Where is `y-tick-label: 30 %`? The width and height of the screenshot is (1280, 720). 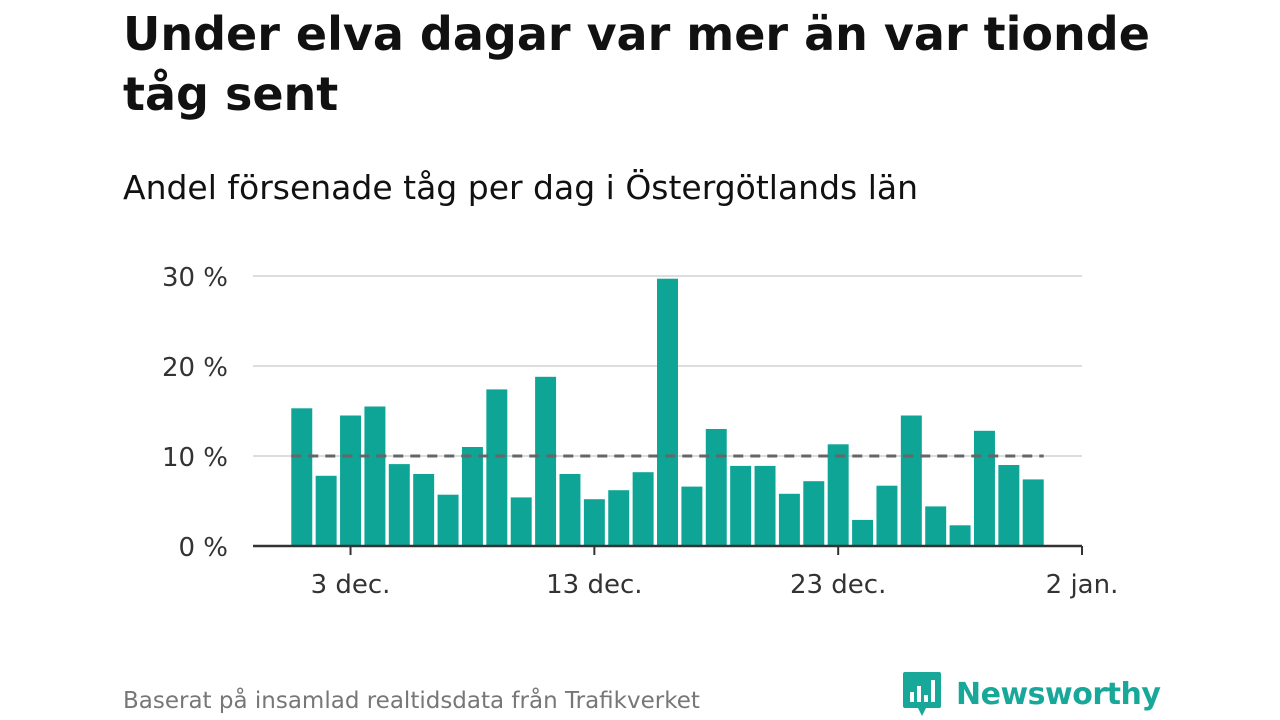 y-tick-label: 30 % is located at coordinates (195, 278).